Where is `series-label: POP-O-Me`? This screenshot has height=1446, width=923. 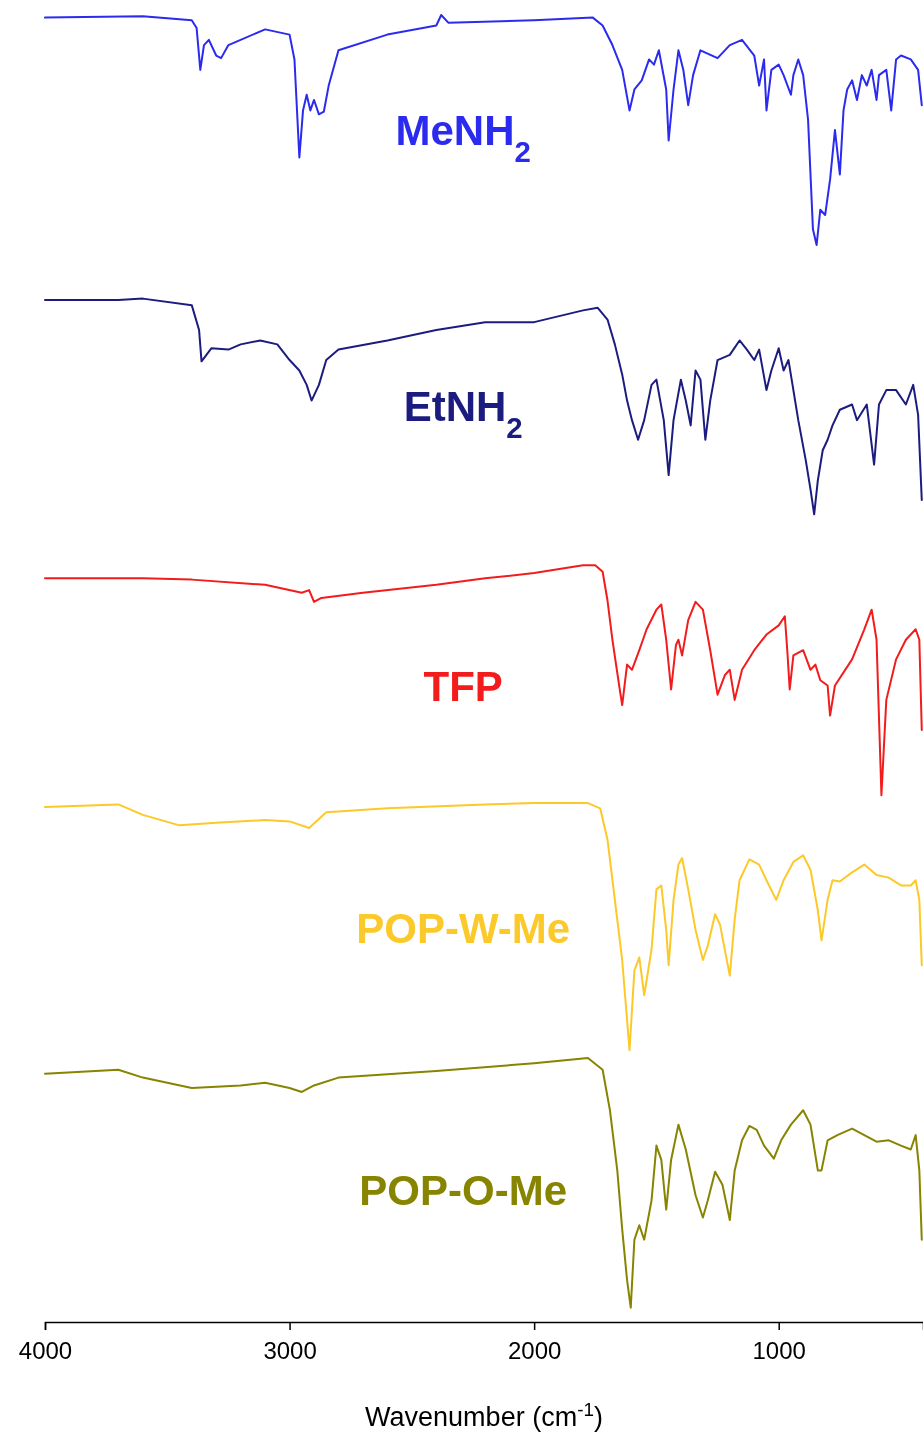
series-label: POP-O-Me is located at coordinates (463, 1190).